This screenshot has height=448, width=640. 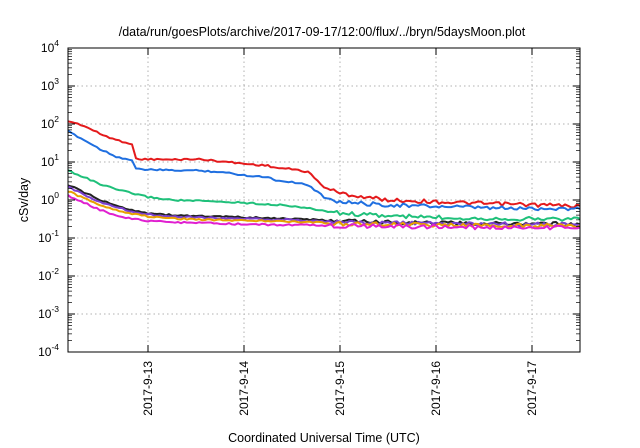 What do you see at coordinates (50, 122) in the screenshot?
I see `y-tick-label: 10²` at bounding box center [50, 122].